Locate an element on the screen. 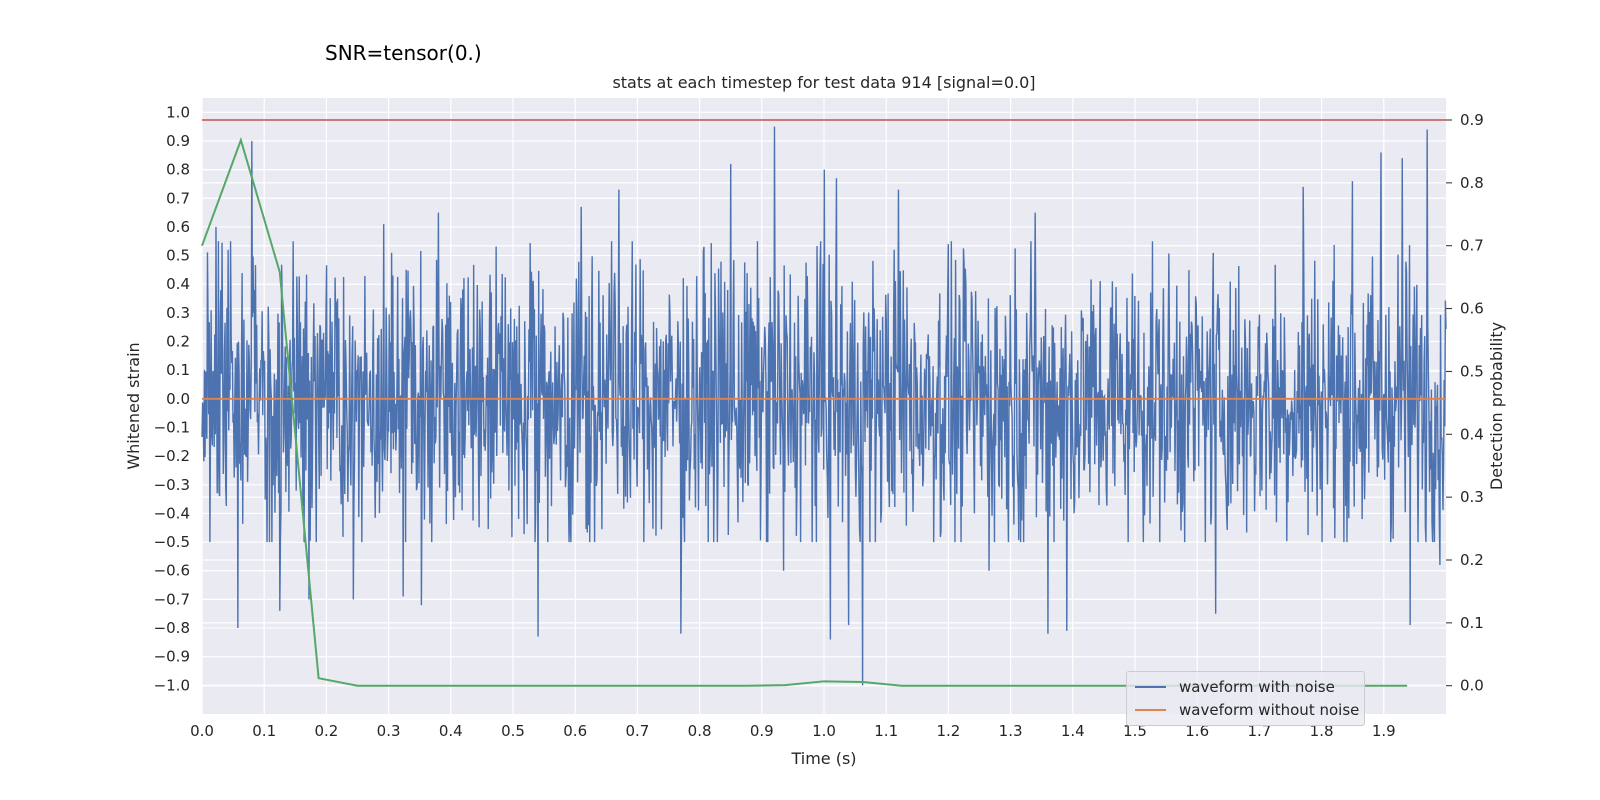 The height and width of the screenshot is (800, 1600). x-tick-label: 1.8 is located at coordinates (1322, 731).